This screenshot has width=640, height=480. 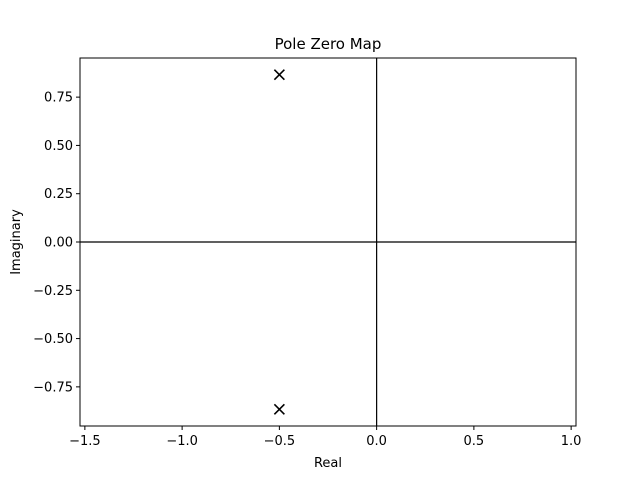 I want to click on x-tick-label: 0.5, so click(x=474, y=441).